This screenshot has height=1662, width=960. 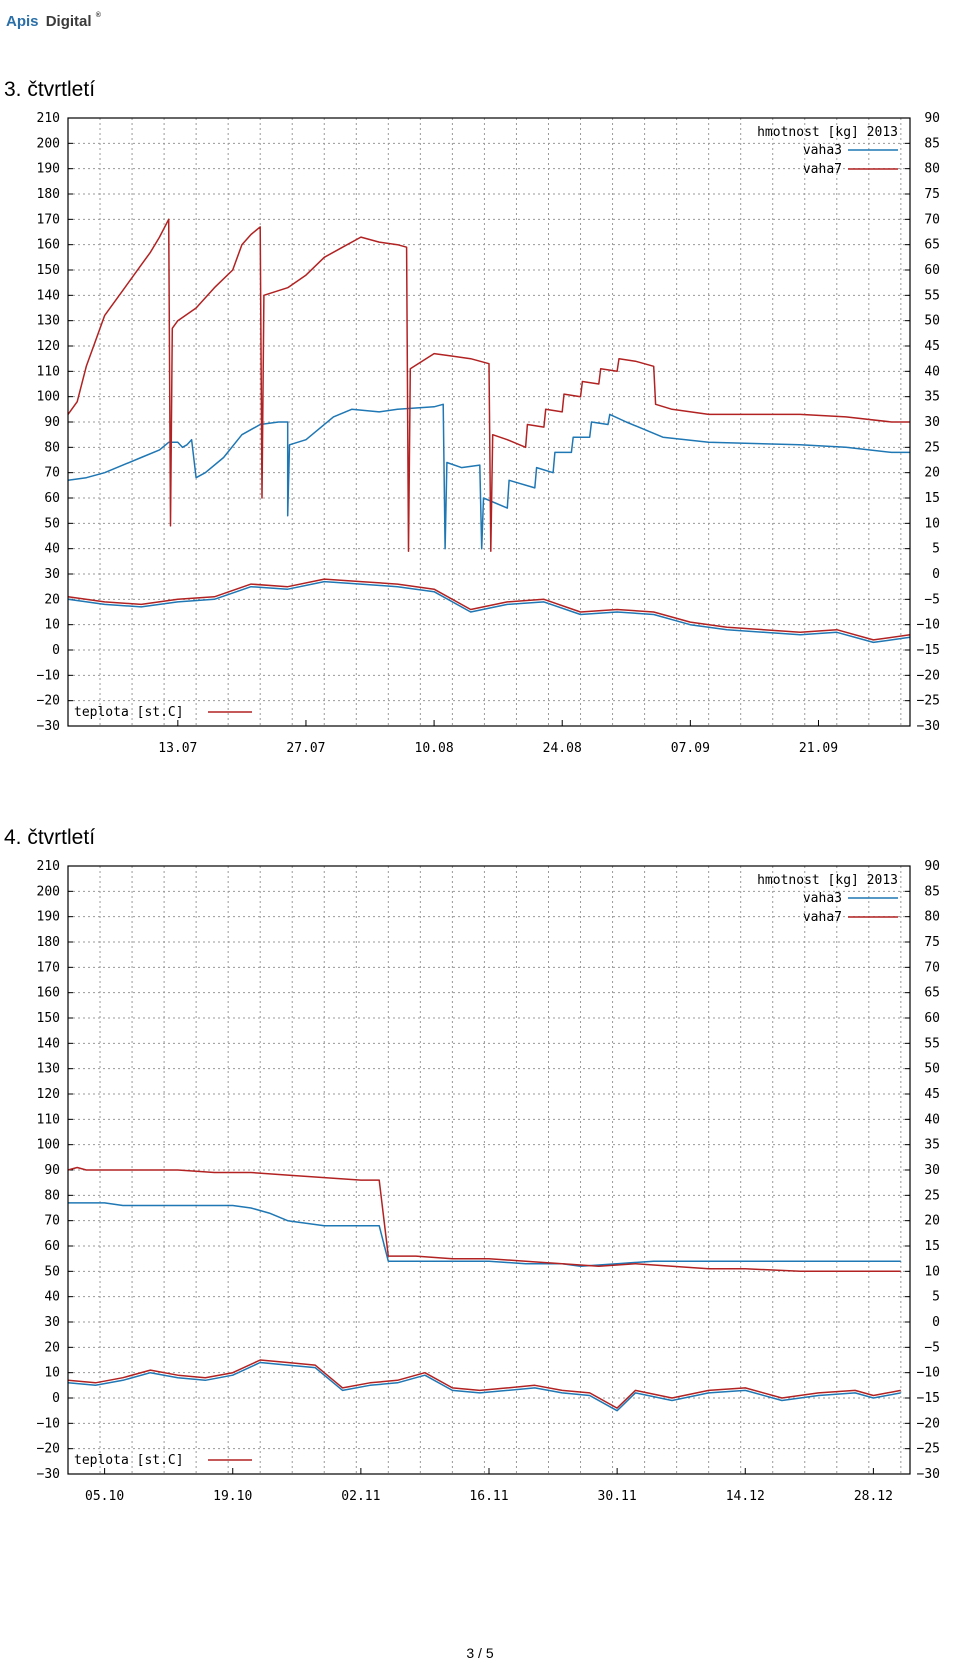 What do you see at coordinates (928, 726) in the screenshot?
I see `y-right-tick-label: −30` at bounding box center [928, 726].